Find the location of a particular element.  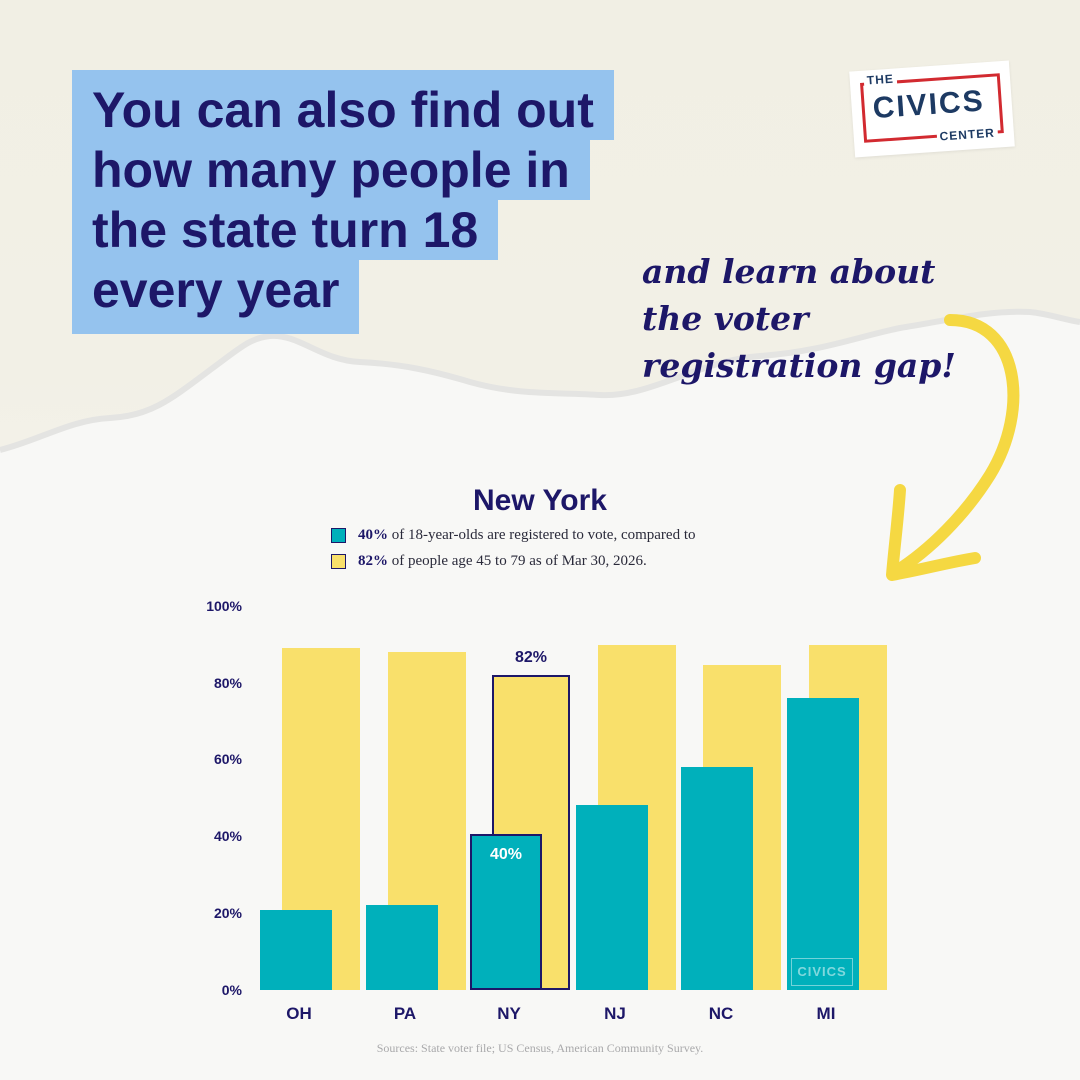

civics-center-logo: THE CIVICS CENTER is located at coordinates (932, 109).